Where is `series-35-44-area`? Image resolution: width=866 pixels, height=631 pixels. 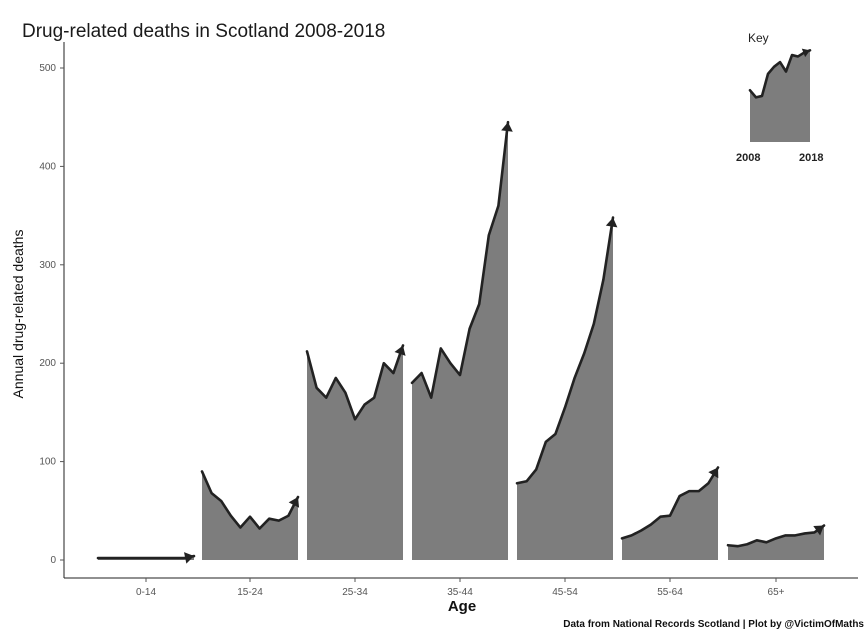 series-35-44-area is located at coordinates (460, 341).